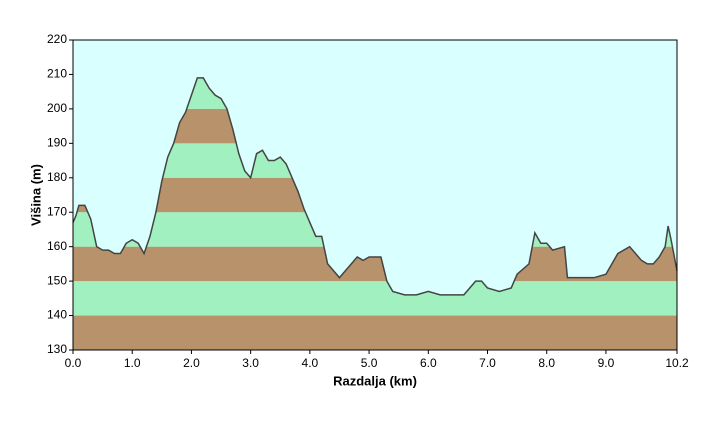 Image resolution: width=718 pixels, height=426 pixels. What do you see at coordinates (546, 363) in the screenshot?
I see `x-tick-label: 8.0` at bounding box center [546, 363].